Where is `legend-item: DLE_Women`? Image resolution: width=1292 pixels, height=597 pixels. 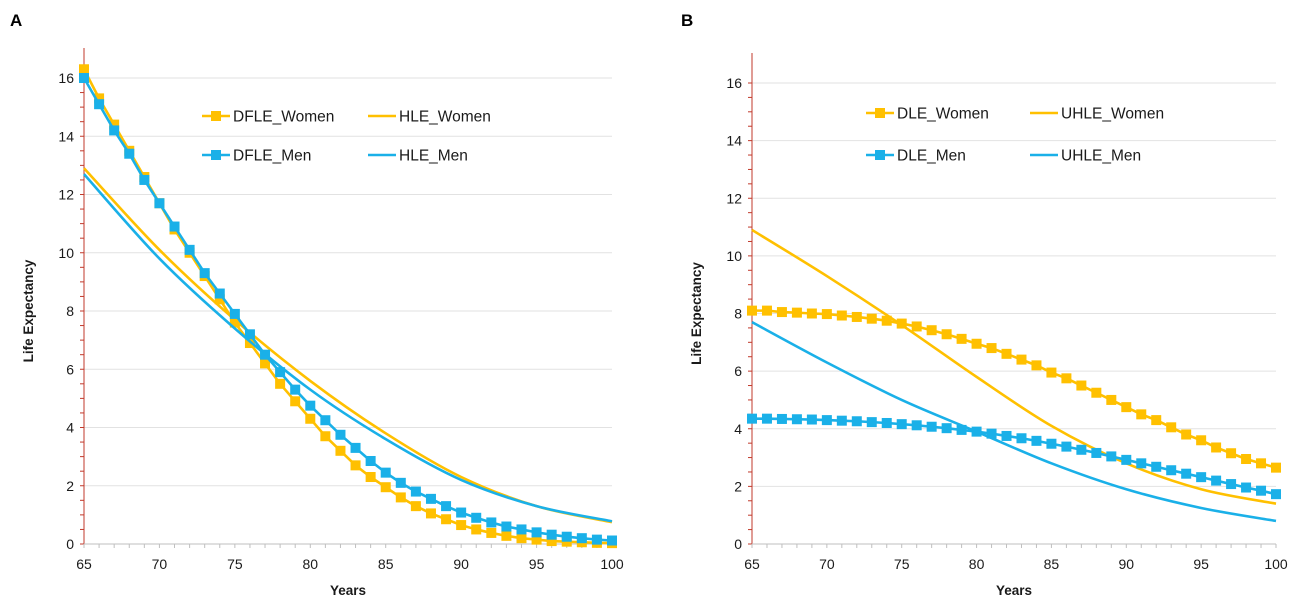 legend-item: DLE_Women is located at coordinates (927, 114).